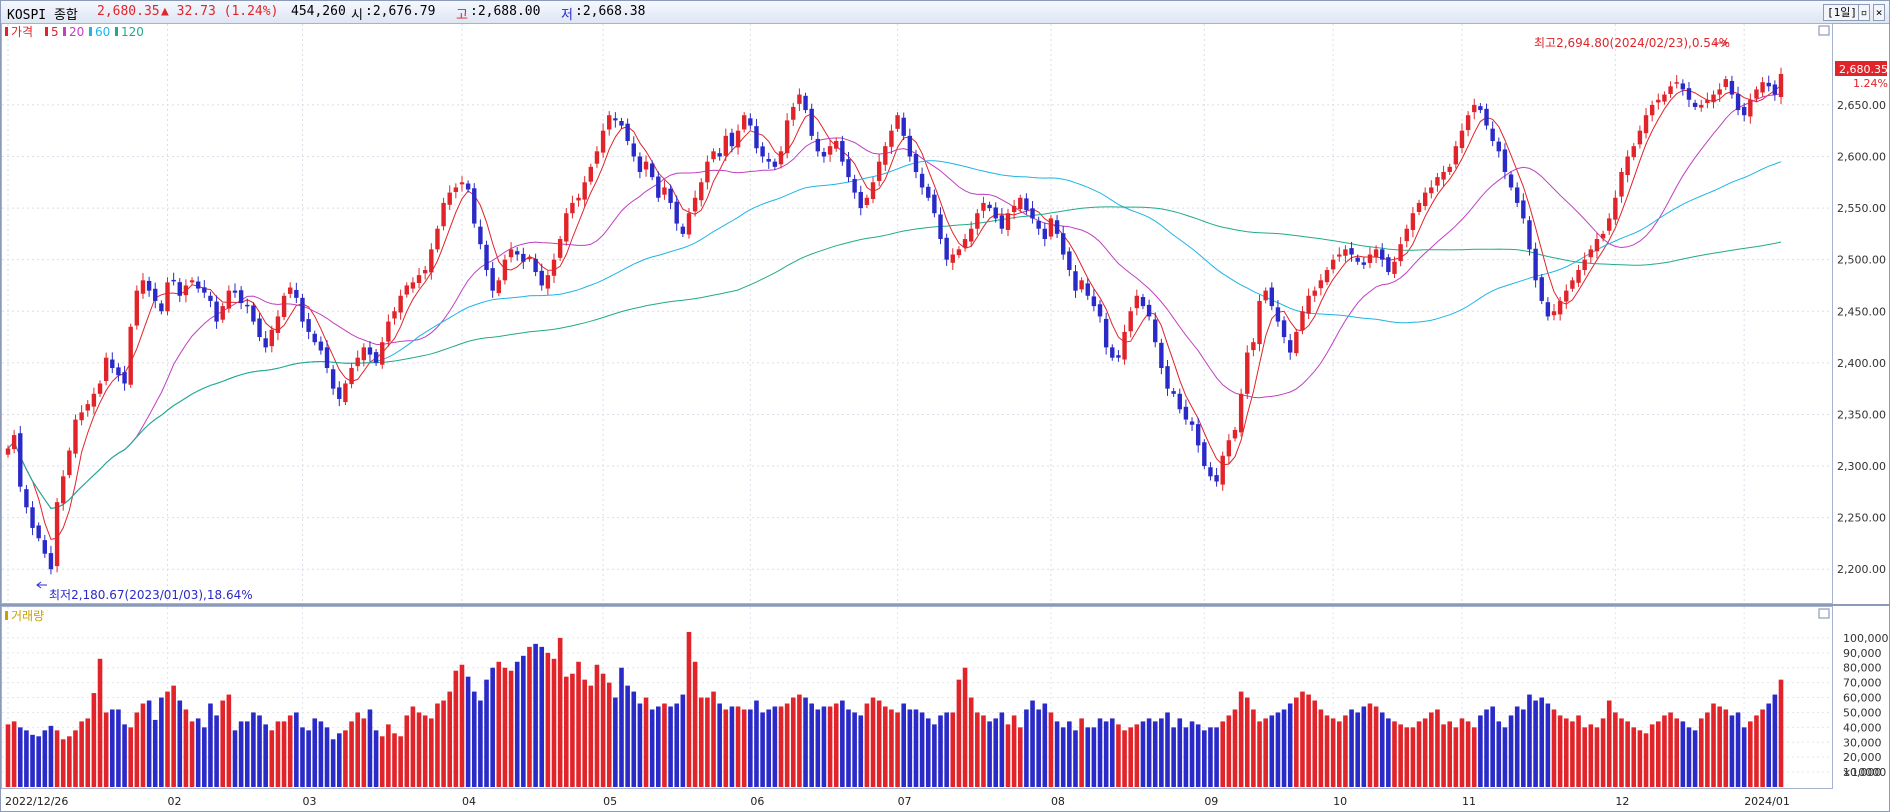 The width and height of the screenshot is (1890, 812). I want to click on volume-legend: 거래량, so click(24, 616).